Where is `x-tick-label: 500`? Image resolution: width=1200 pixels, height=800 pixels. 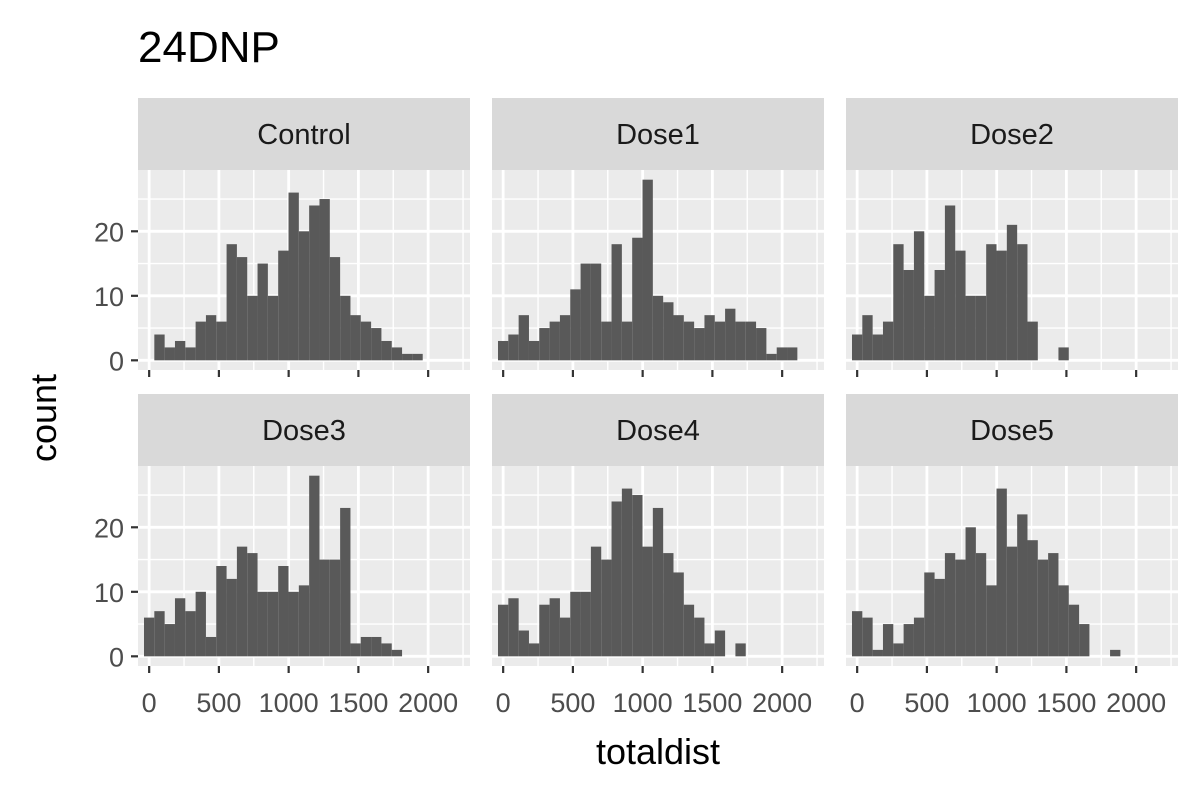
x-tick-label: 500 is located at coordinates (218, 703).